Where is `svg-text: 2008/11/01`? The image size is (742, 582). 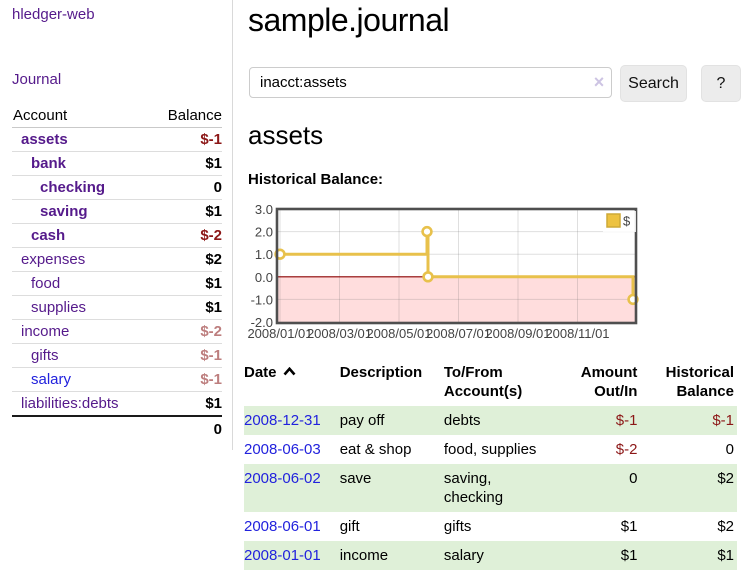
svg-text: 2008/11/01 is located at coordinates (577, 333).